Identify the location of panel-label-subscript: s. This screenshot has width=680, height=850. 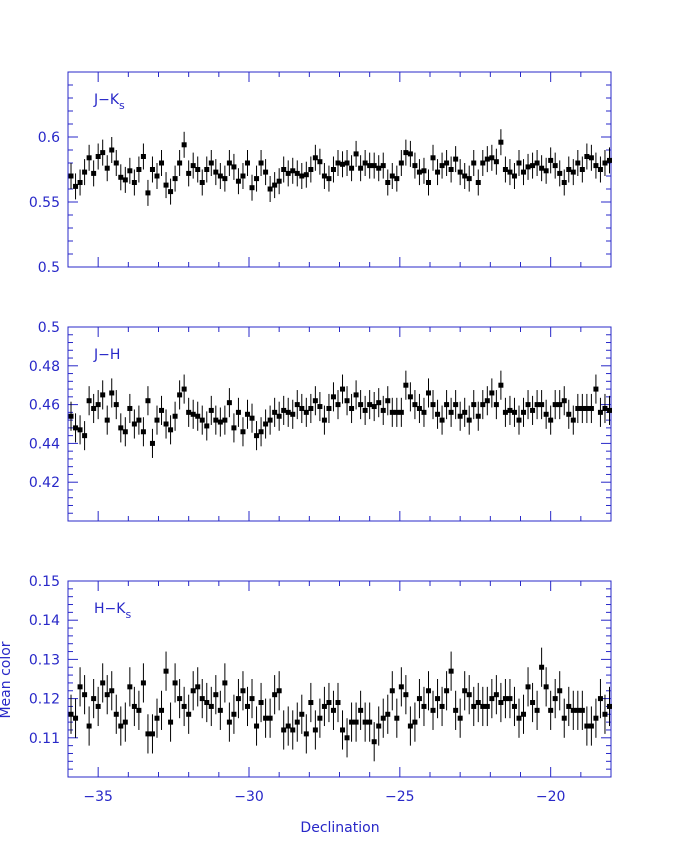
(128, 614).